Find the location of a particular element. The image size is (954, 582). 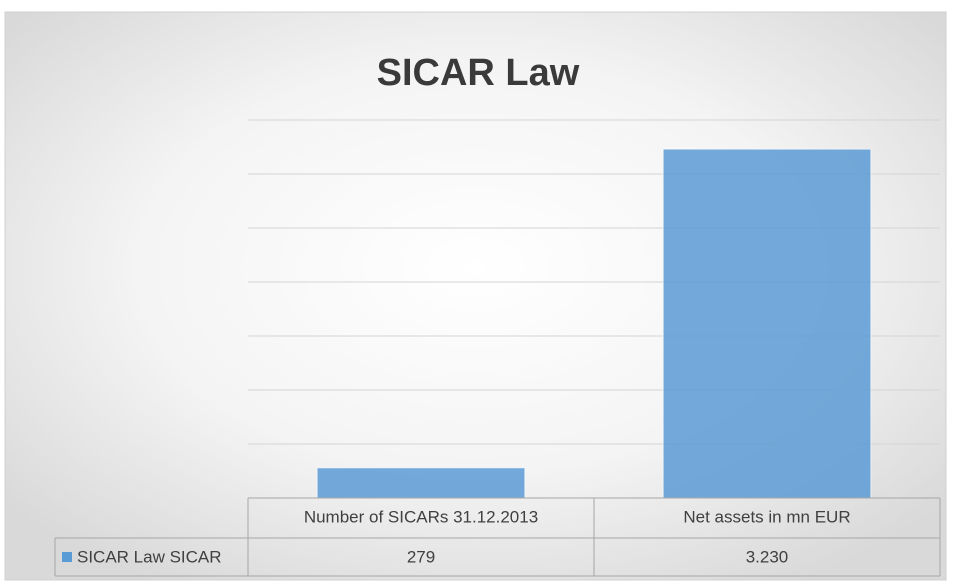

legend-label: SICAR Law SICAR is located at coordinates (149, 556).